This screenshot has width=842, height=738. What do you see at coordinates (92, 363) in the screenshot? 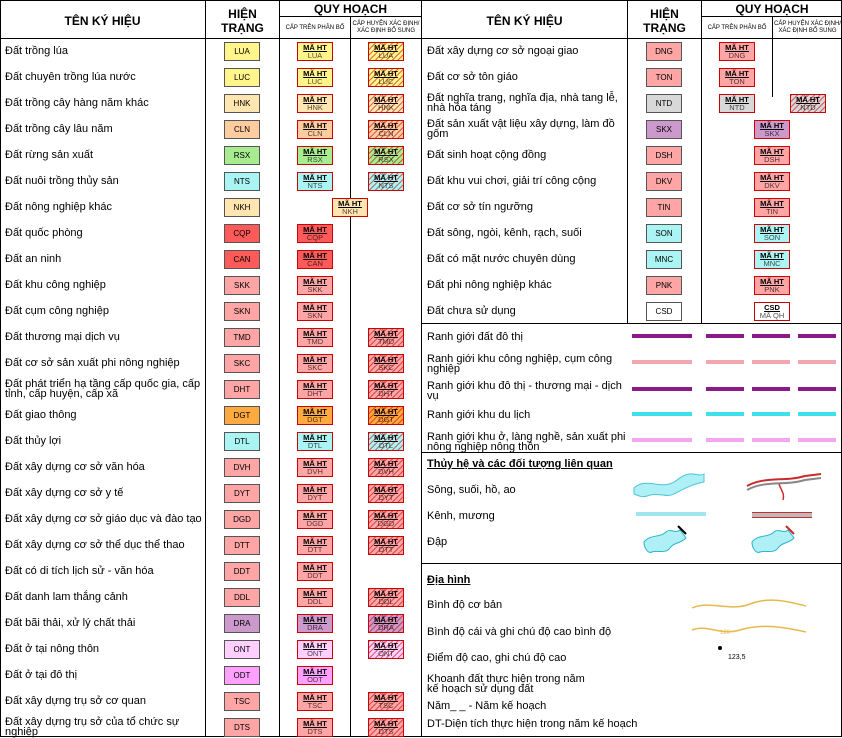
I see `left-row-name: Đất cơ sở sản xuất phi nông nghiệp` at bounding box center [92, 363].